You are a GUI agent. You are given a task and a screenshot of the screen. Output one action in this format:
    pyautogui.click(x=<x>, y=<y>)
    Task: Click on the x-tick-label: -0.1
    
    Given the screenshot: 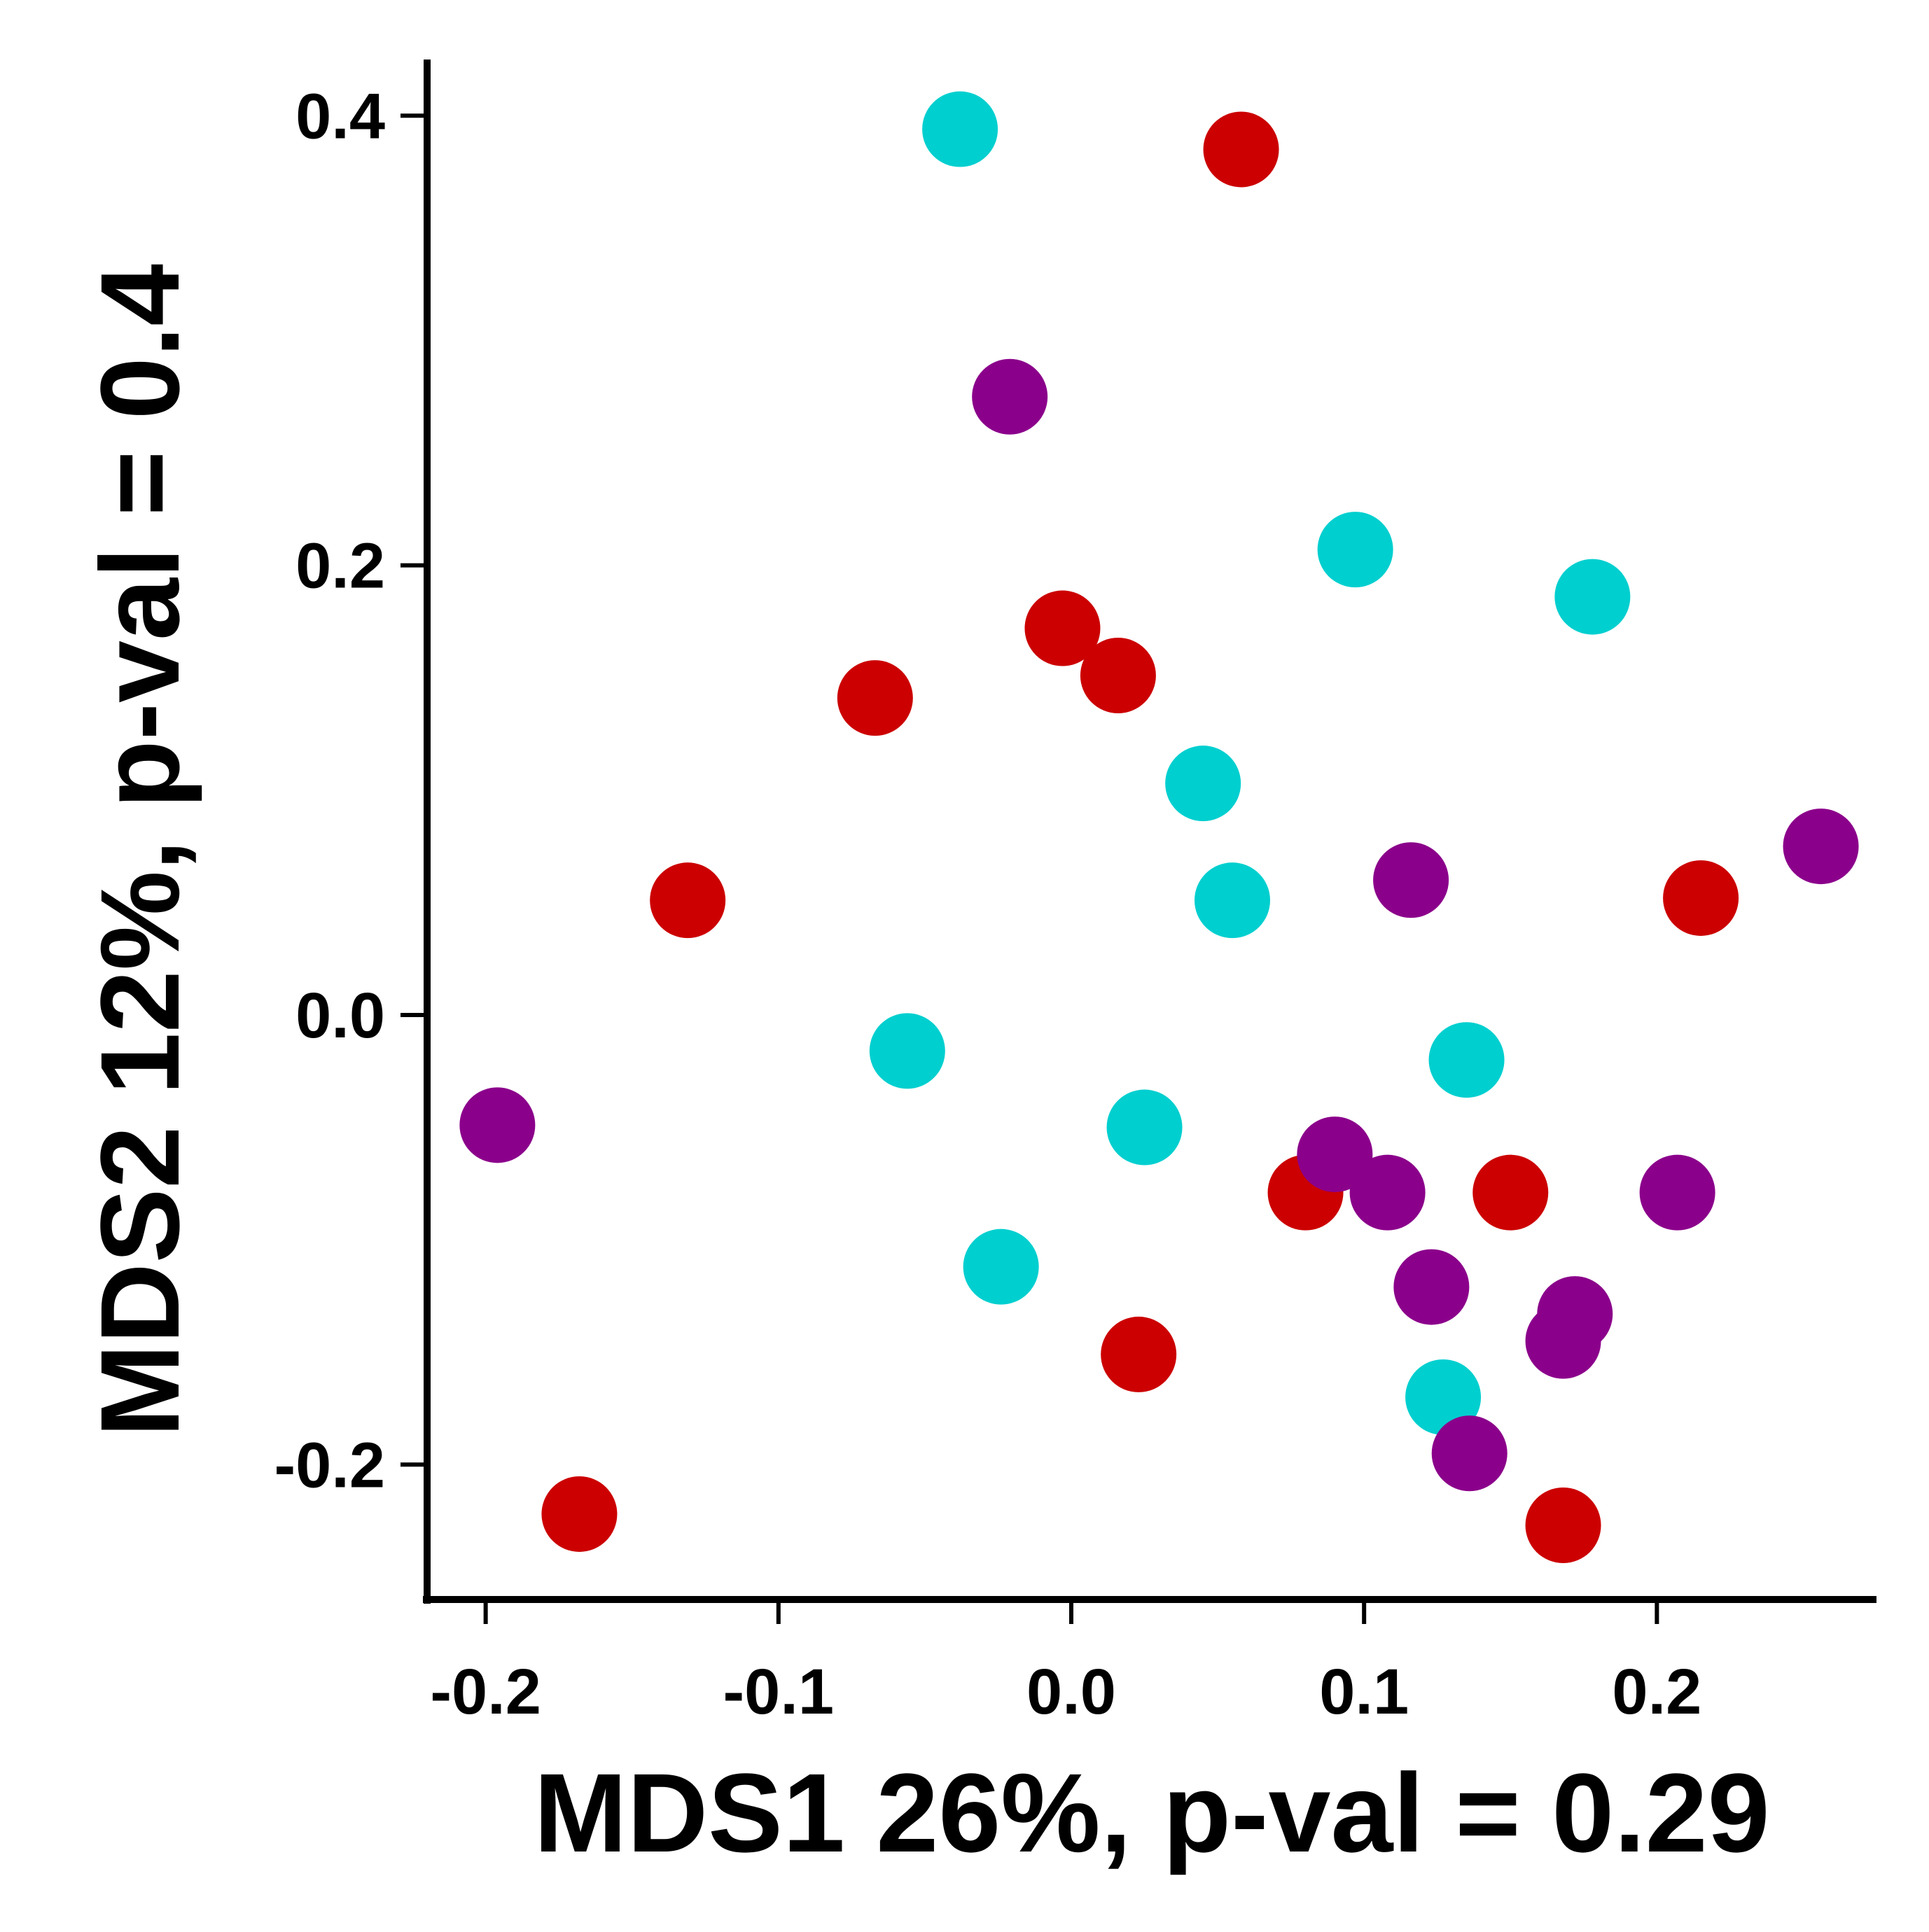 What is the action you would take?
    pyautogui.click(x=779, y=1692)
    